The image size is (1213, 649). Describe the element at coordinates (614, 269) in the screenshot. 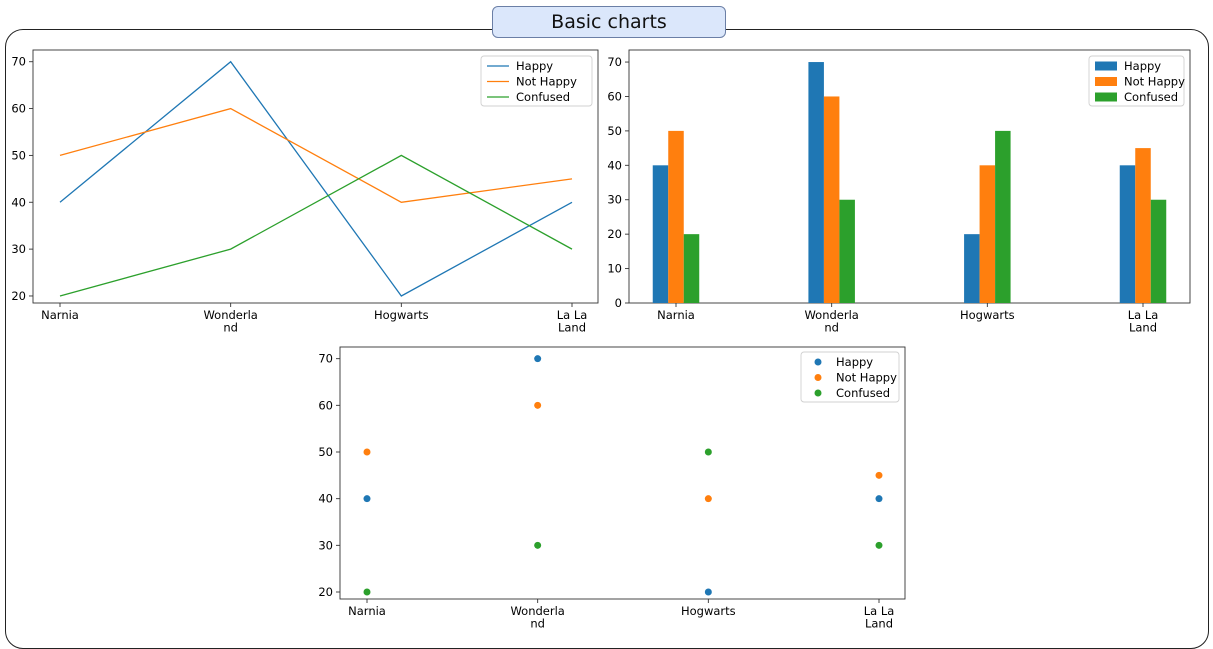

I see `y-tick-label: 10` at that location.